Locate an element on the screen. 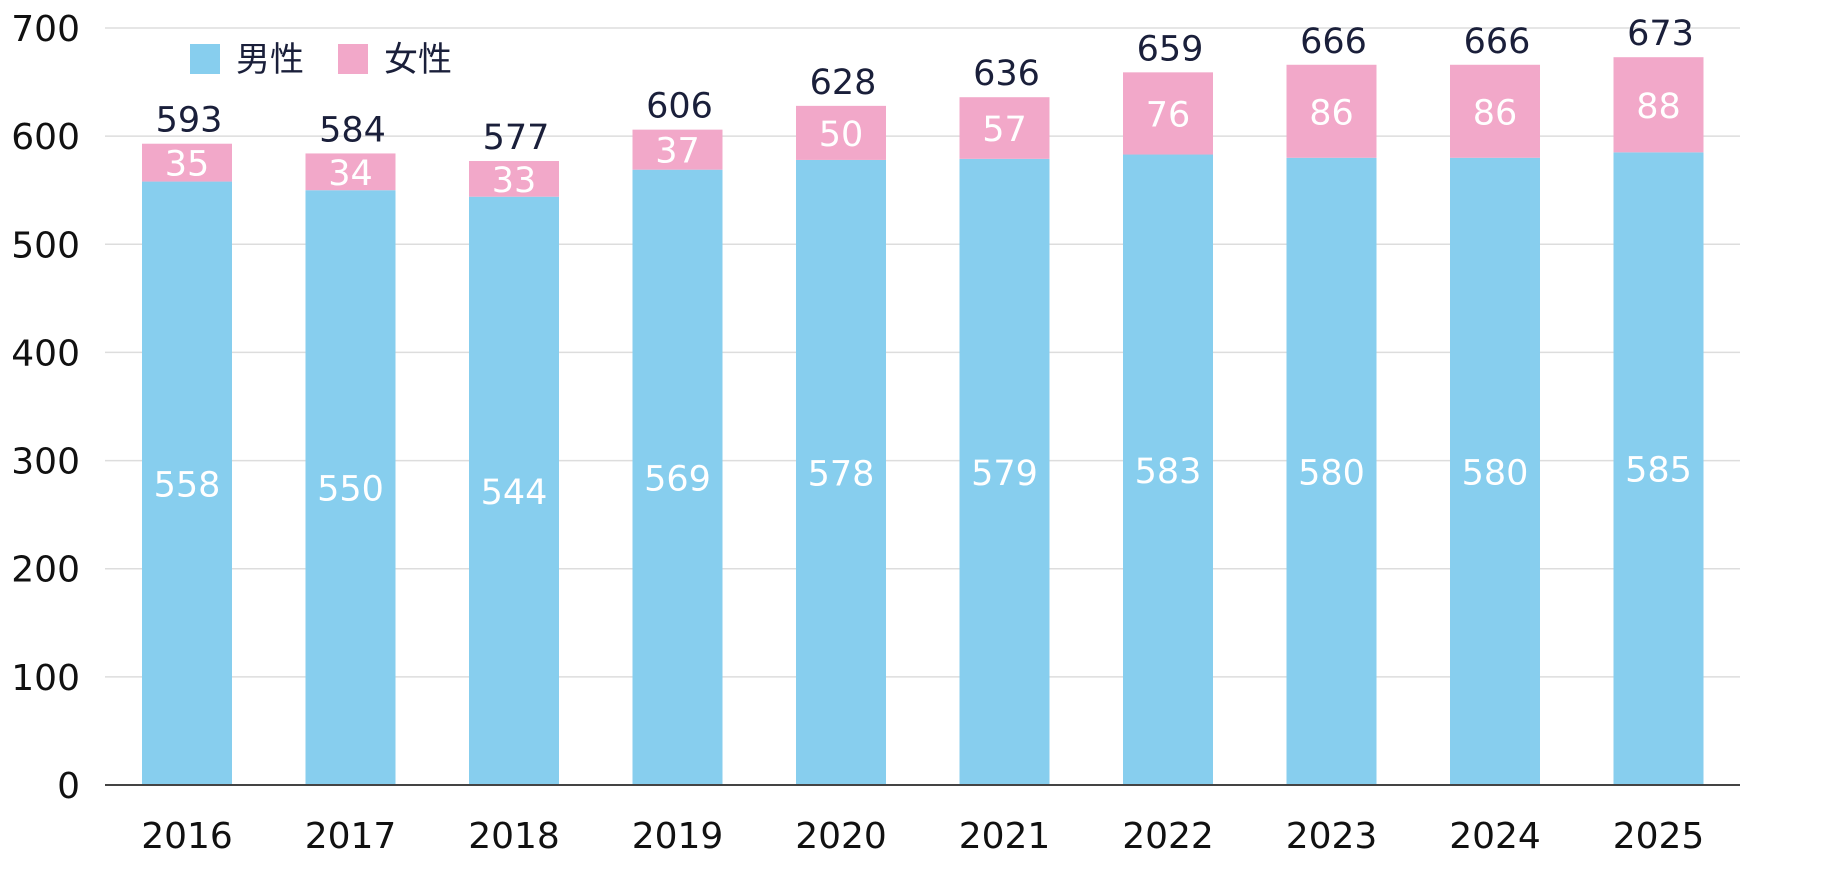  data-label-female: 35 is located at coordinates (187, 165).